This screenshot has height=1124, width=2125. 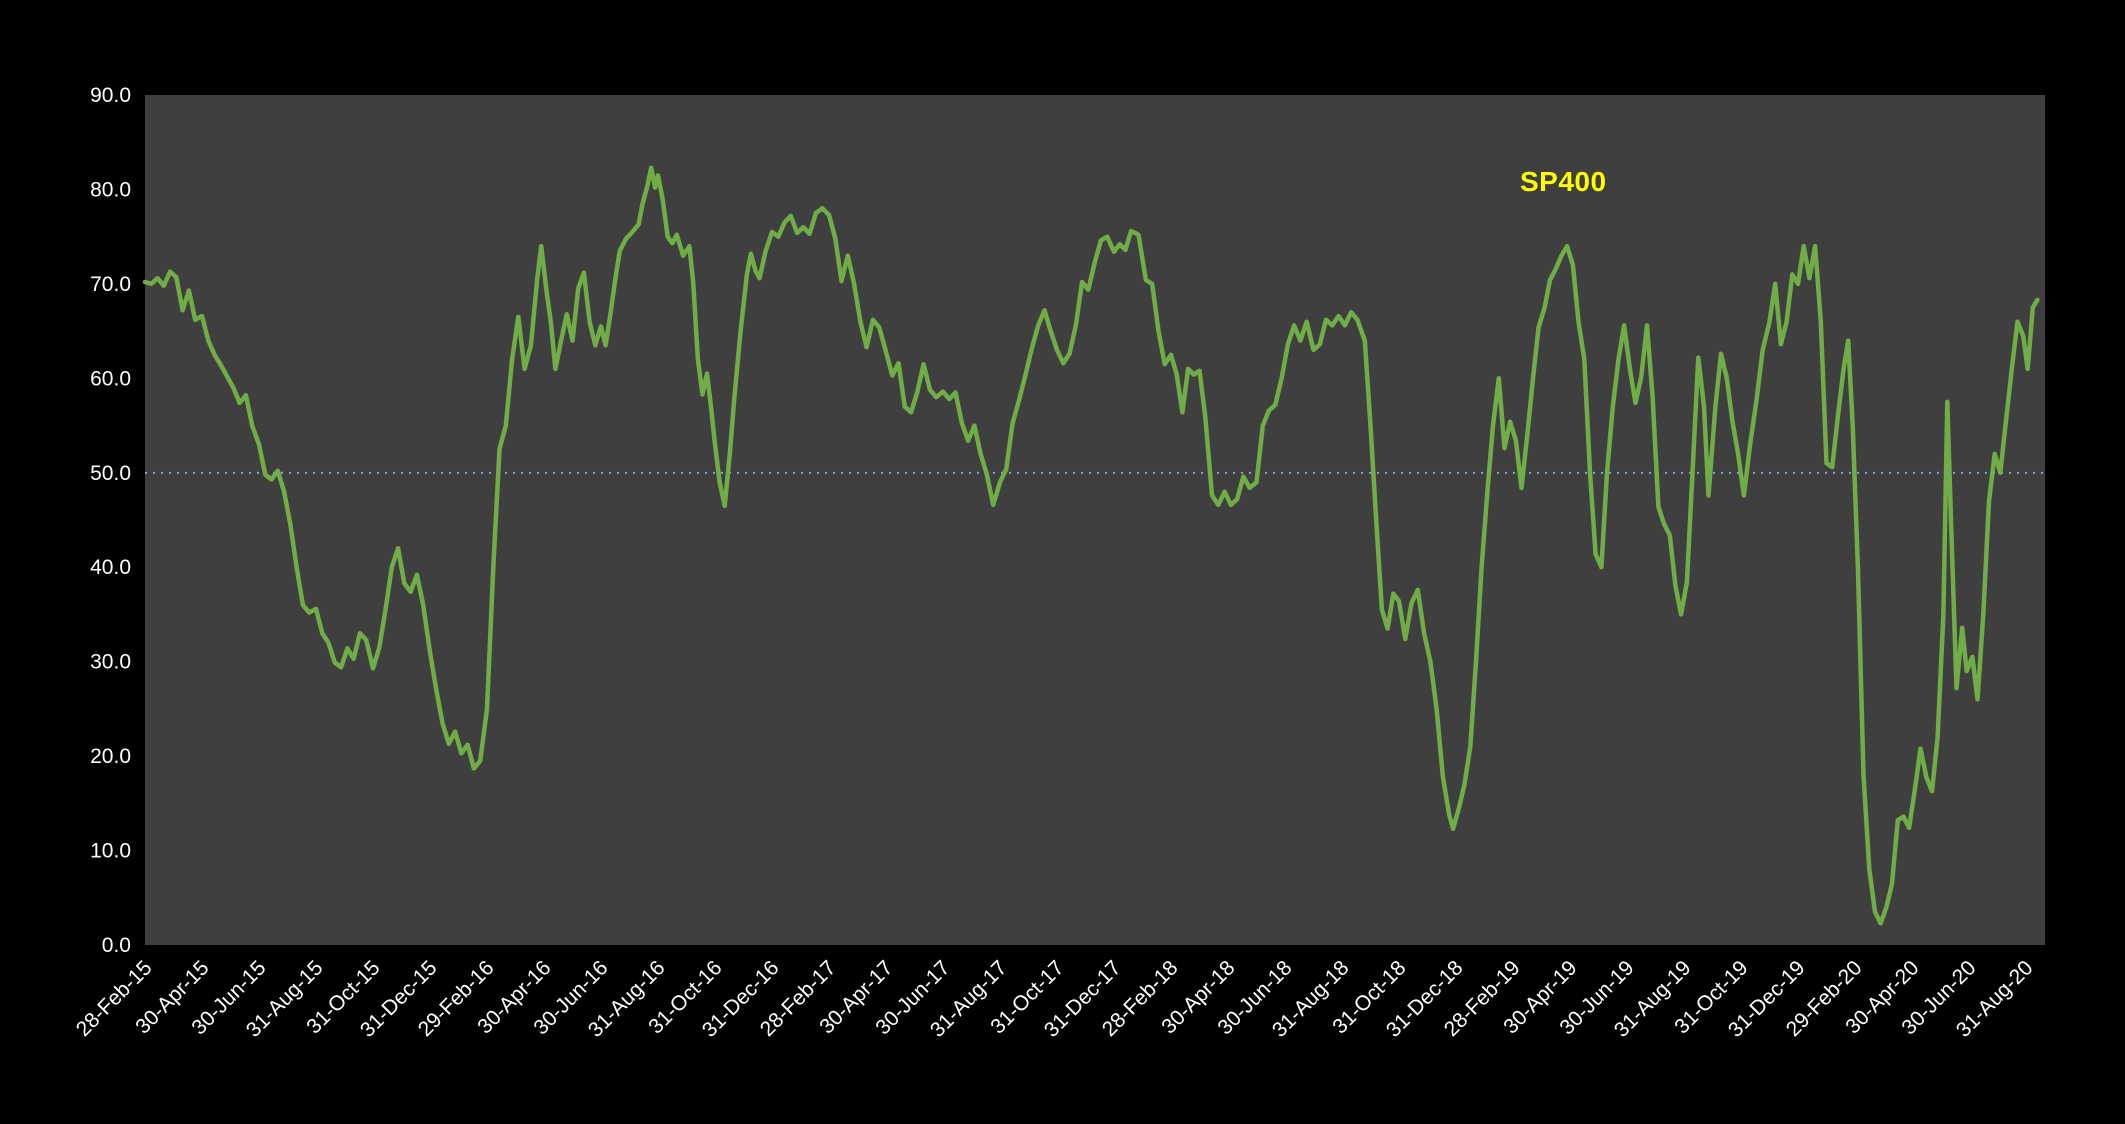 What do you see at coordinates (1563, 181) in the screenshot?
I see `series-label: SP400` at bounding box center [1563, 181].